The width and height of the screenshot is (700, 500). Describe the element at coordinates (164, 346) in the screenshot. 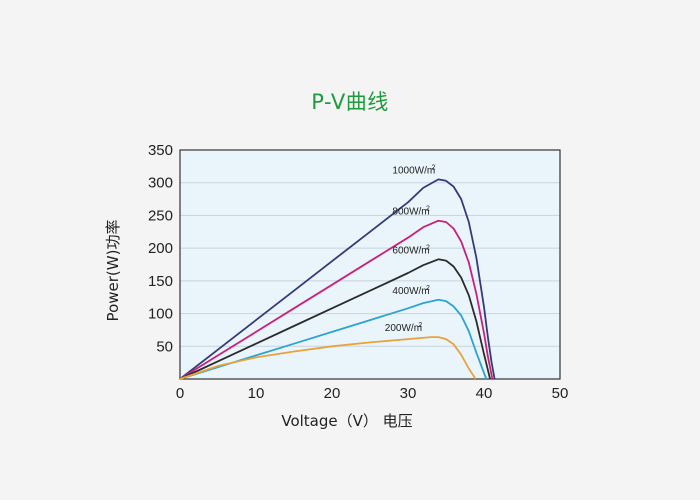

I see `y-tick-label-50: 50` at that location.